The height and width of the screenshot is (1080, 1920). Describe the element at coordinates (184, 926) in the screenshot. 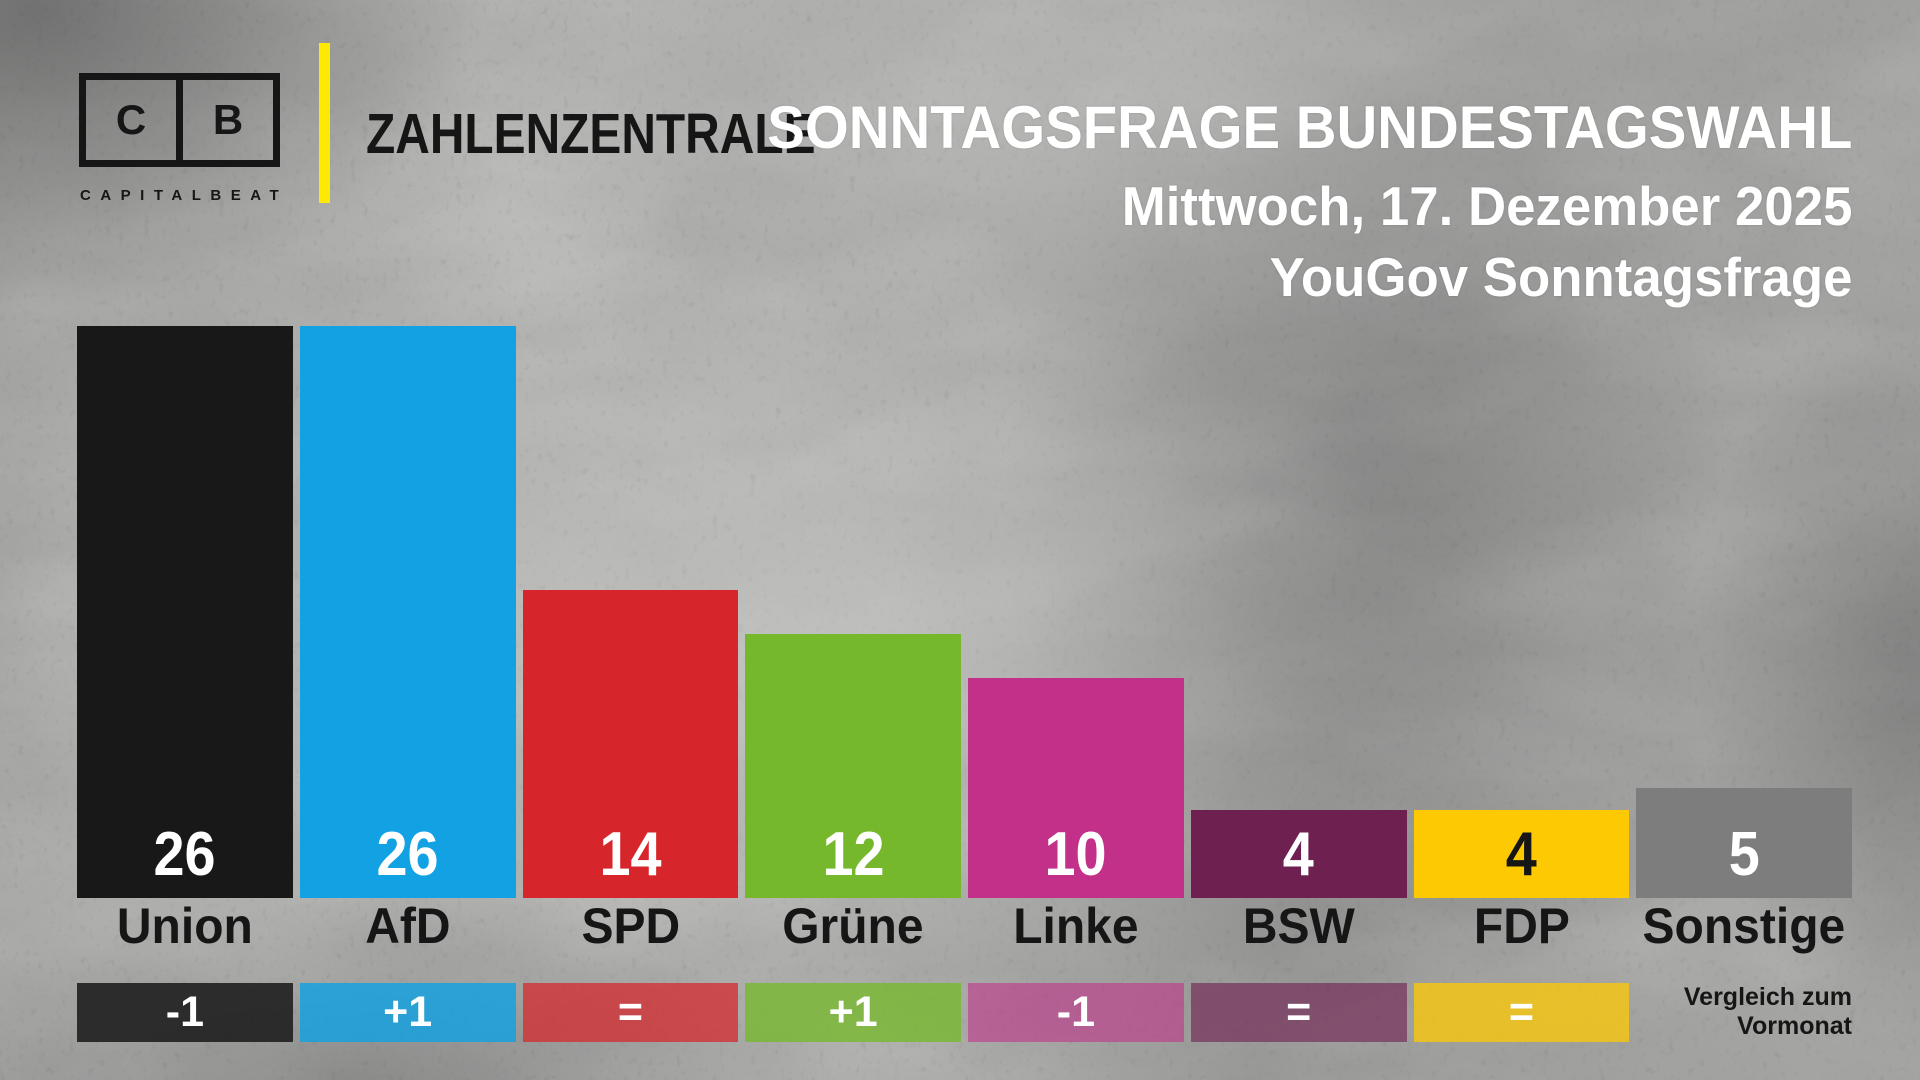

I see `party-name-label: Union` at that location.